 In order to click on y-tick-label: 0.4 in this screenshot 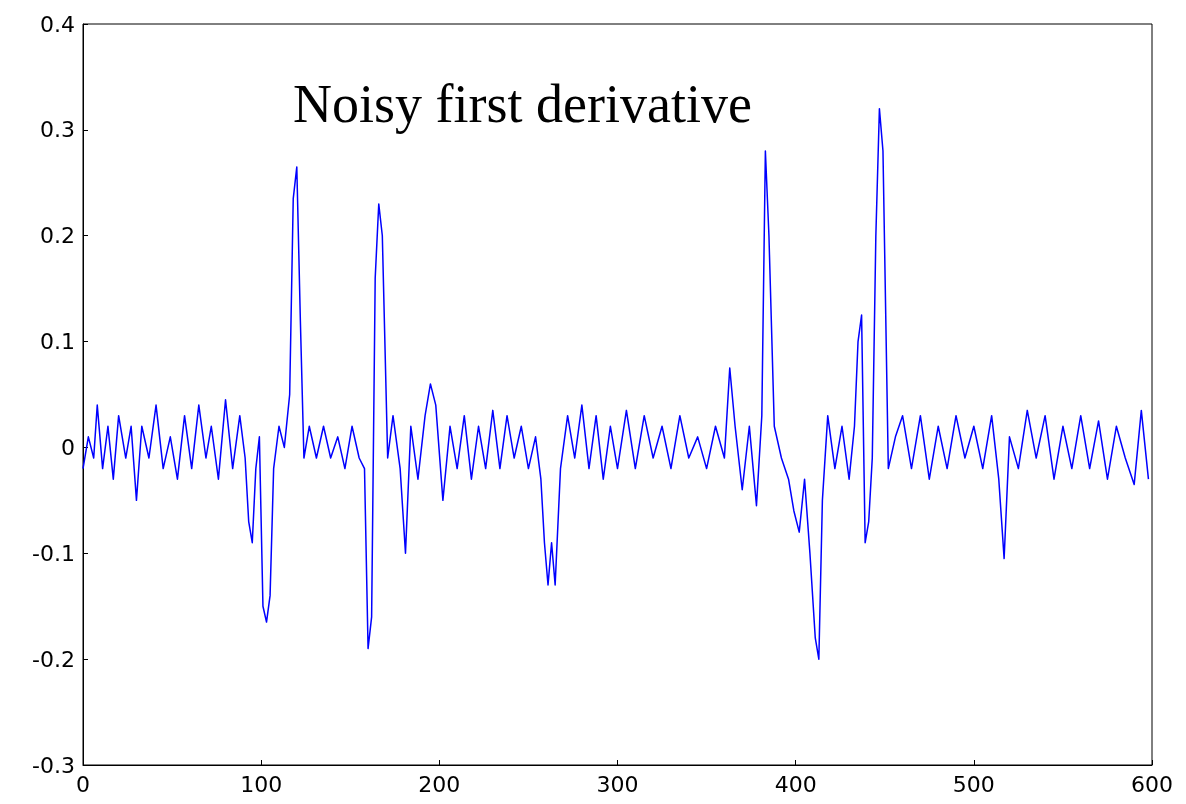, I will do `click(57, 24)`.